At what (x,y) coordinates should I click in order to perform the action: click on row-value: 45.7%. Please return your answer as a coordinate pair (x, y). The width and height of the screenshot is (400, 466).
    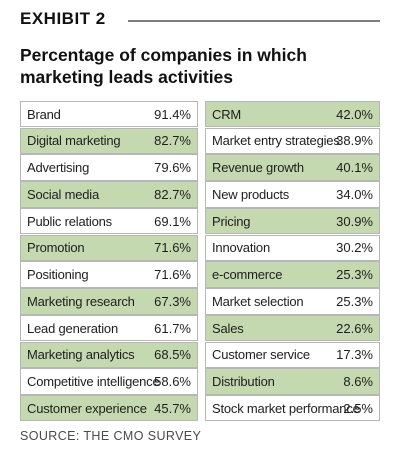
    Looking at the image, I should click on (172, 408).